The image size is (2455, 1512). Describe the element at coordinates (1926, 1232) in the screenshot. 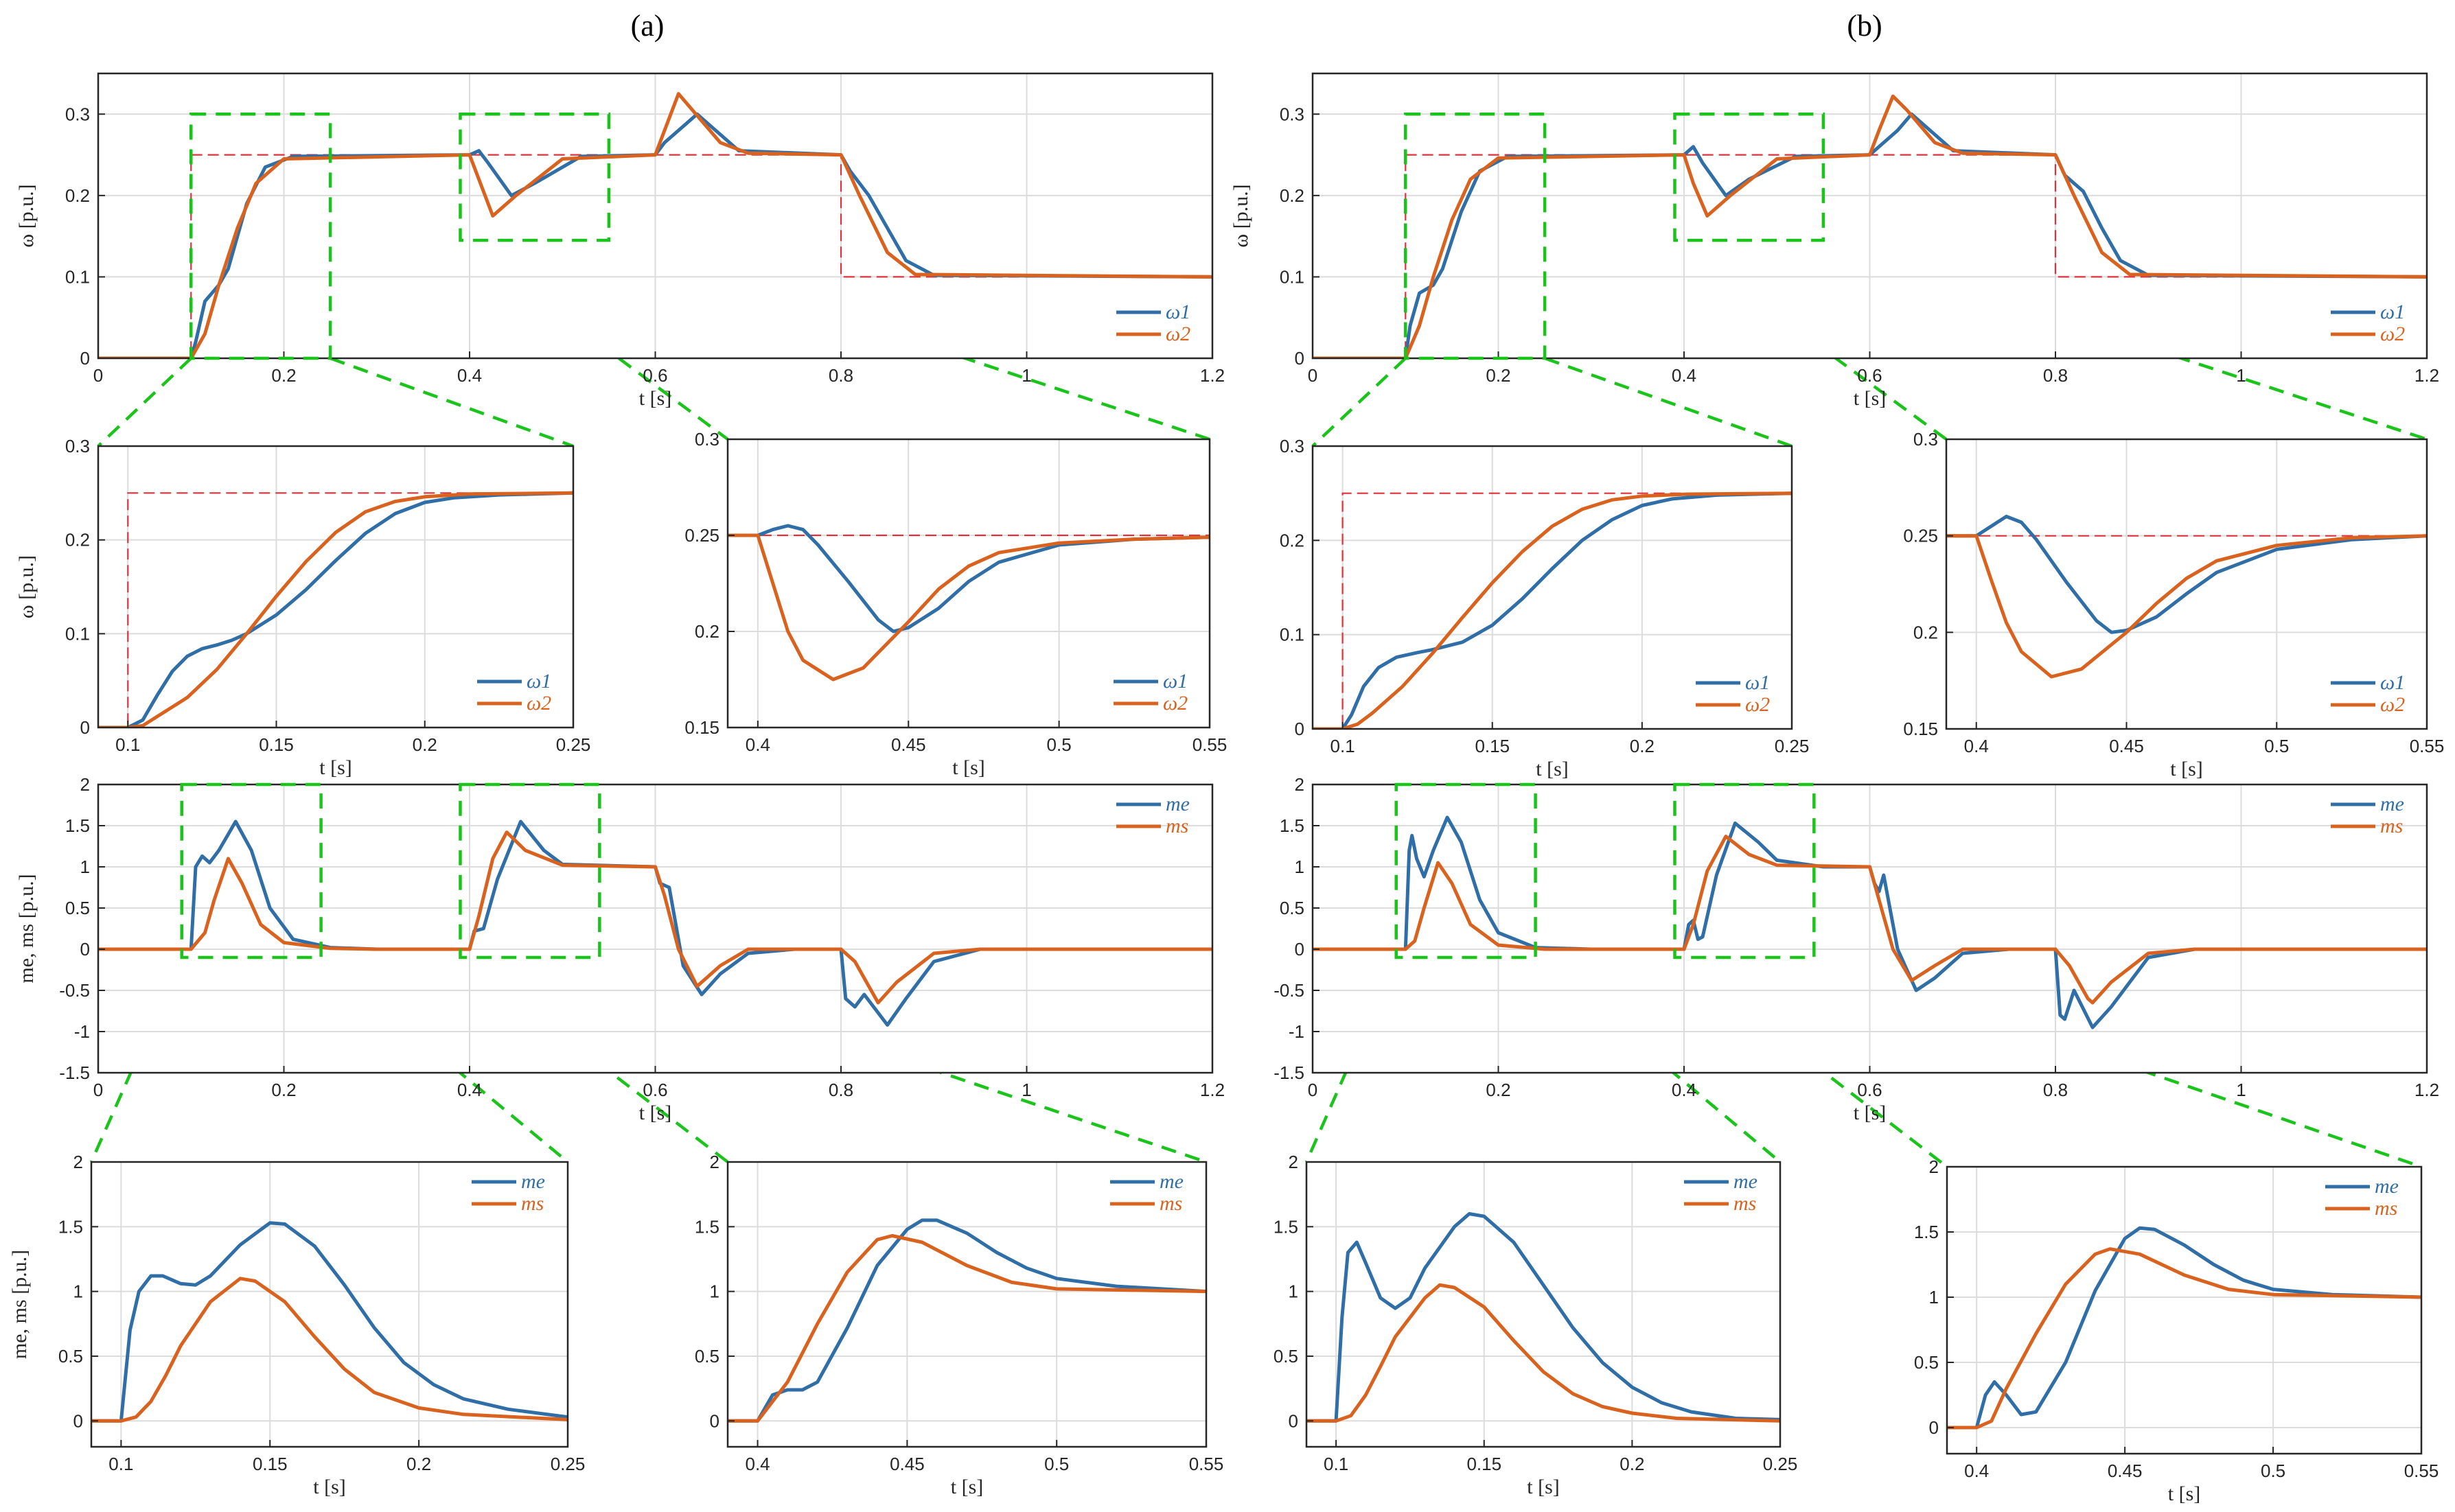

I see `y-tick-label: 1.5` at that location.